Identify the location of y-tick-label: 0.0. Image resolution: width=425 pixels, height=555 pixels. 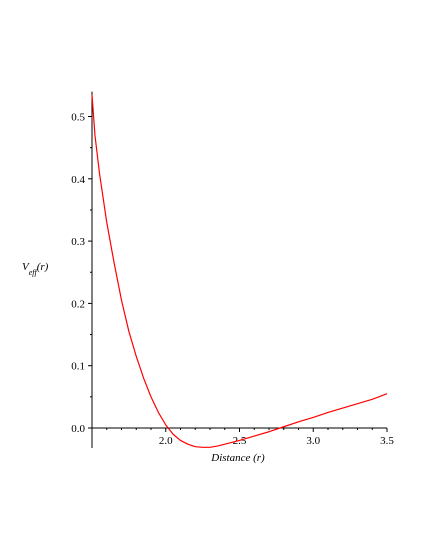
(78, 429).